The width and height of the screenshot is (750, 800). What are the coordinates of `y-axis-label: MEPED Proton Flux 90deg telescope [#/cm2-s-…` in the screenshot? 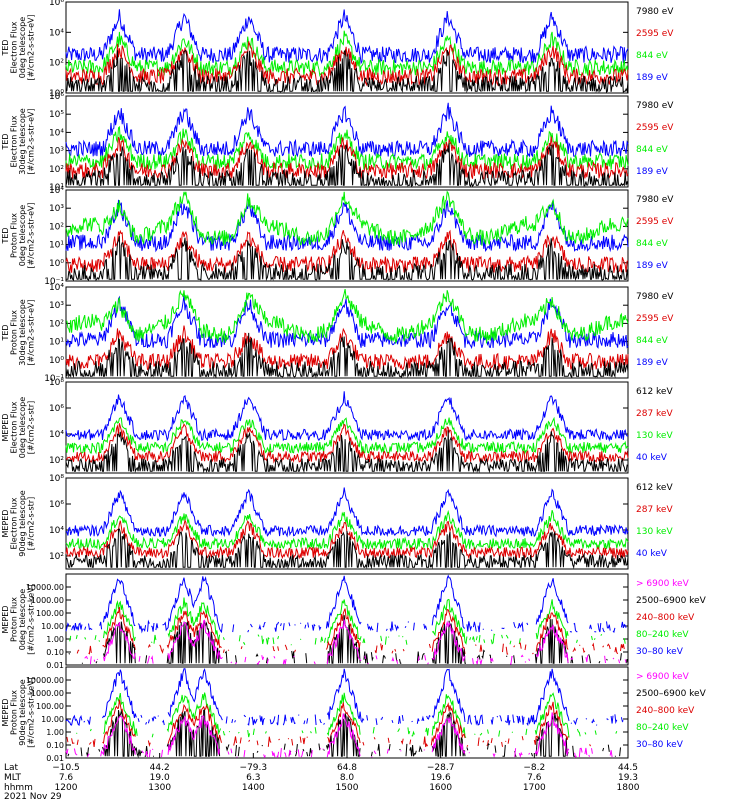 It's located at (18, 712).